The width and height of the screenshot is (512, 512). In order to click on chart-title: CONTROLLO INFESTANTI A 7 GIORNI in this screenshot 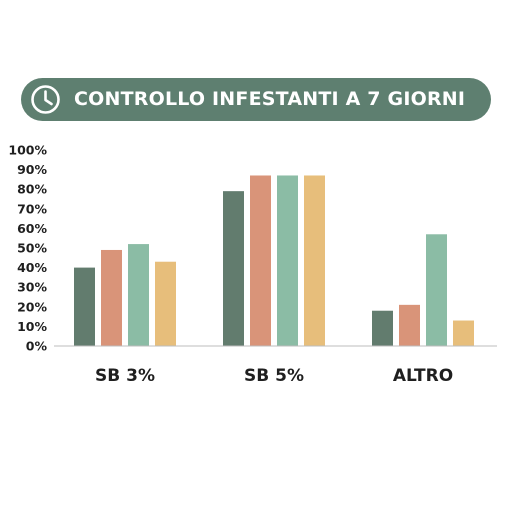, I will do `click(270, 99)`.